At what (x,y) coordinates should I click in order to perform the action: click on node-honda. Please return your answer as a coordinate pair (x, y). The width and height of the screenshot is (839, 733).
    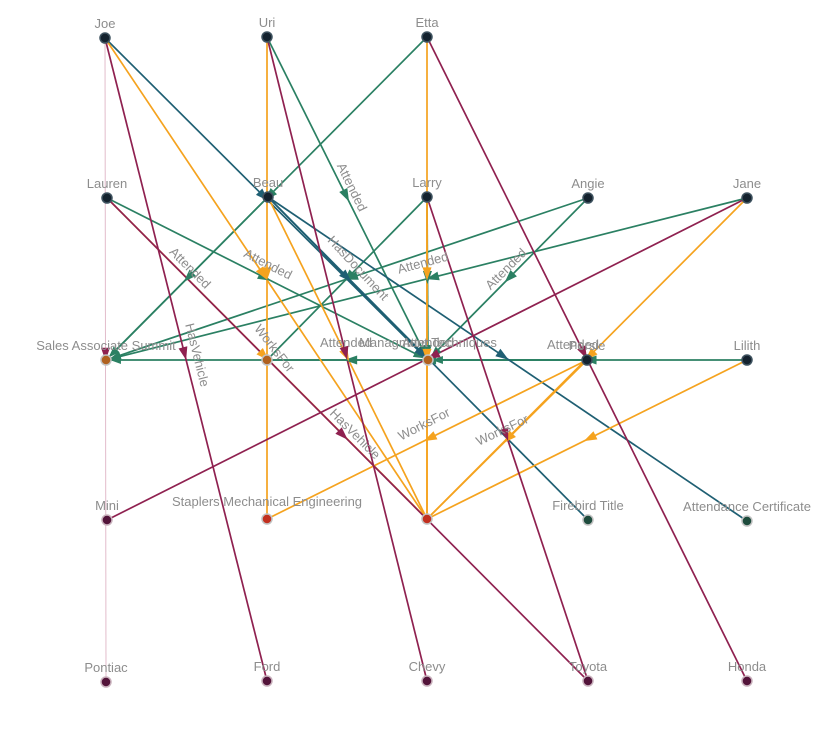
    Looking at the image, I should click on (747, 681).